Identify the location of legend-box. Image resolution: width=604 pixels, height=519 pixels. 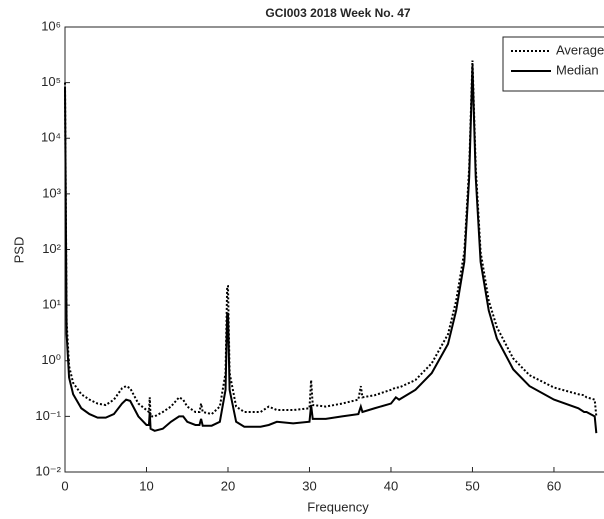
(553, 64).